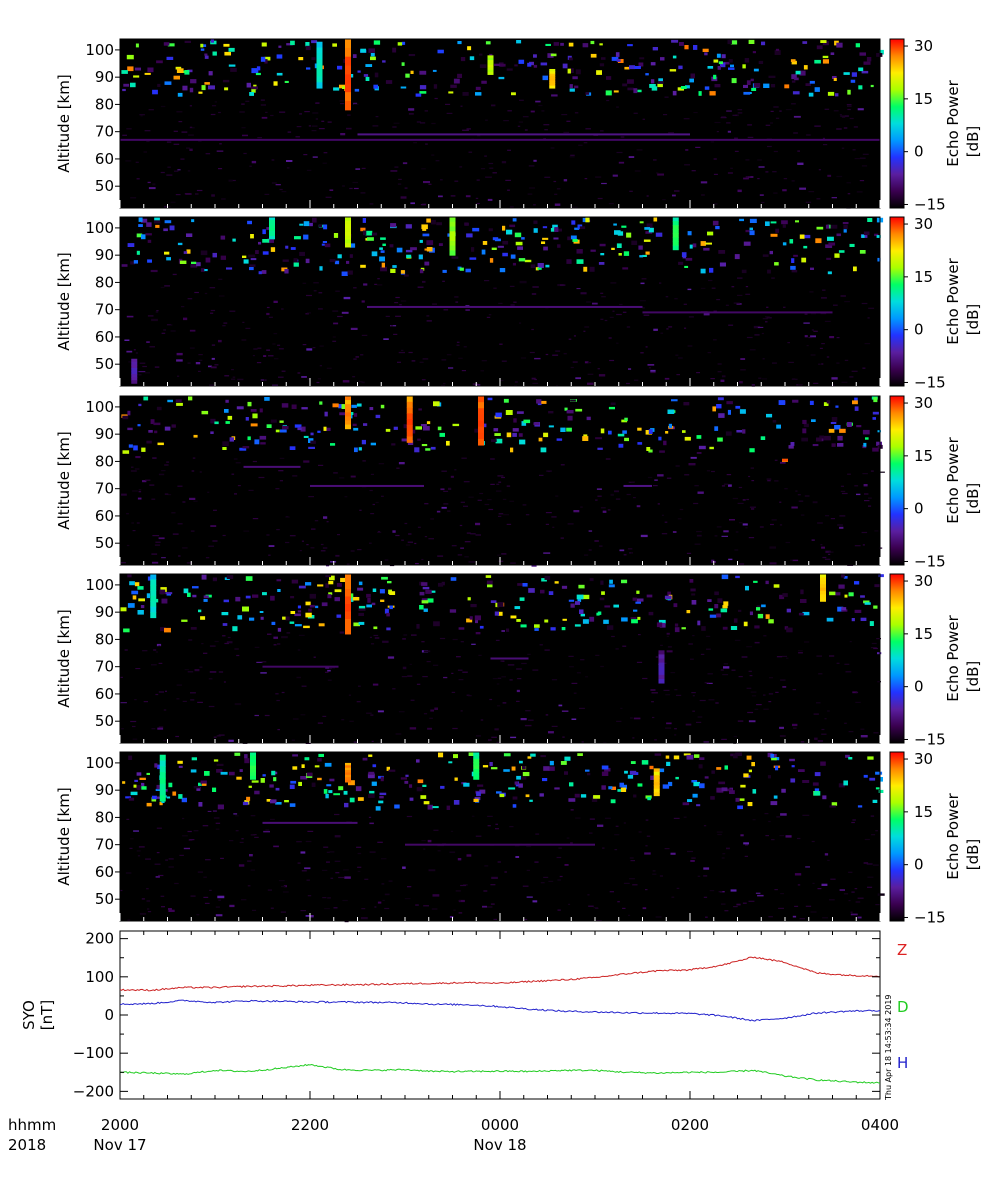  I want to click on timestamp-stamp: Thu Apr 18 14:53:34 2019, so click(888, 1047).